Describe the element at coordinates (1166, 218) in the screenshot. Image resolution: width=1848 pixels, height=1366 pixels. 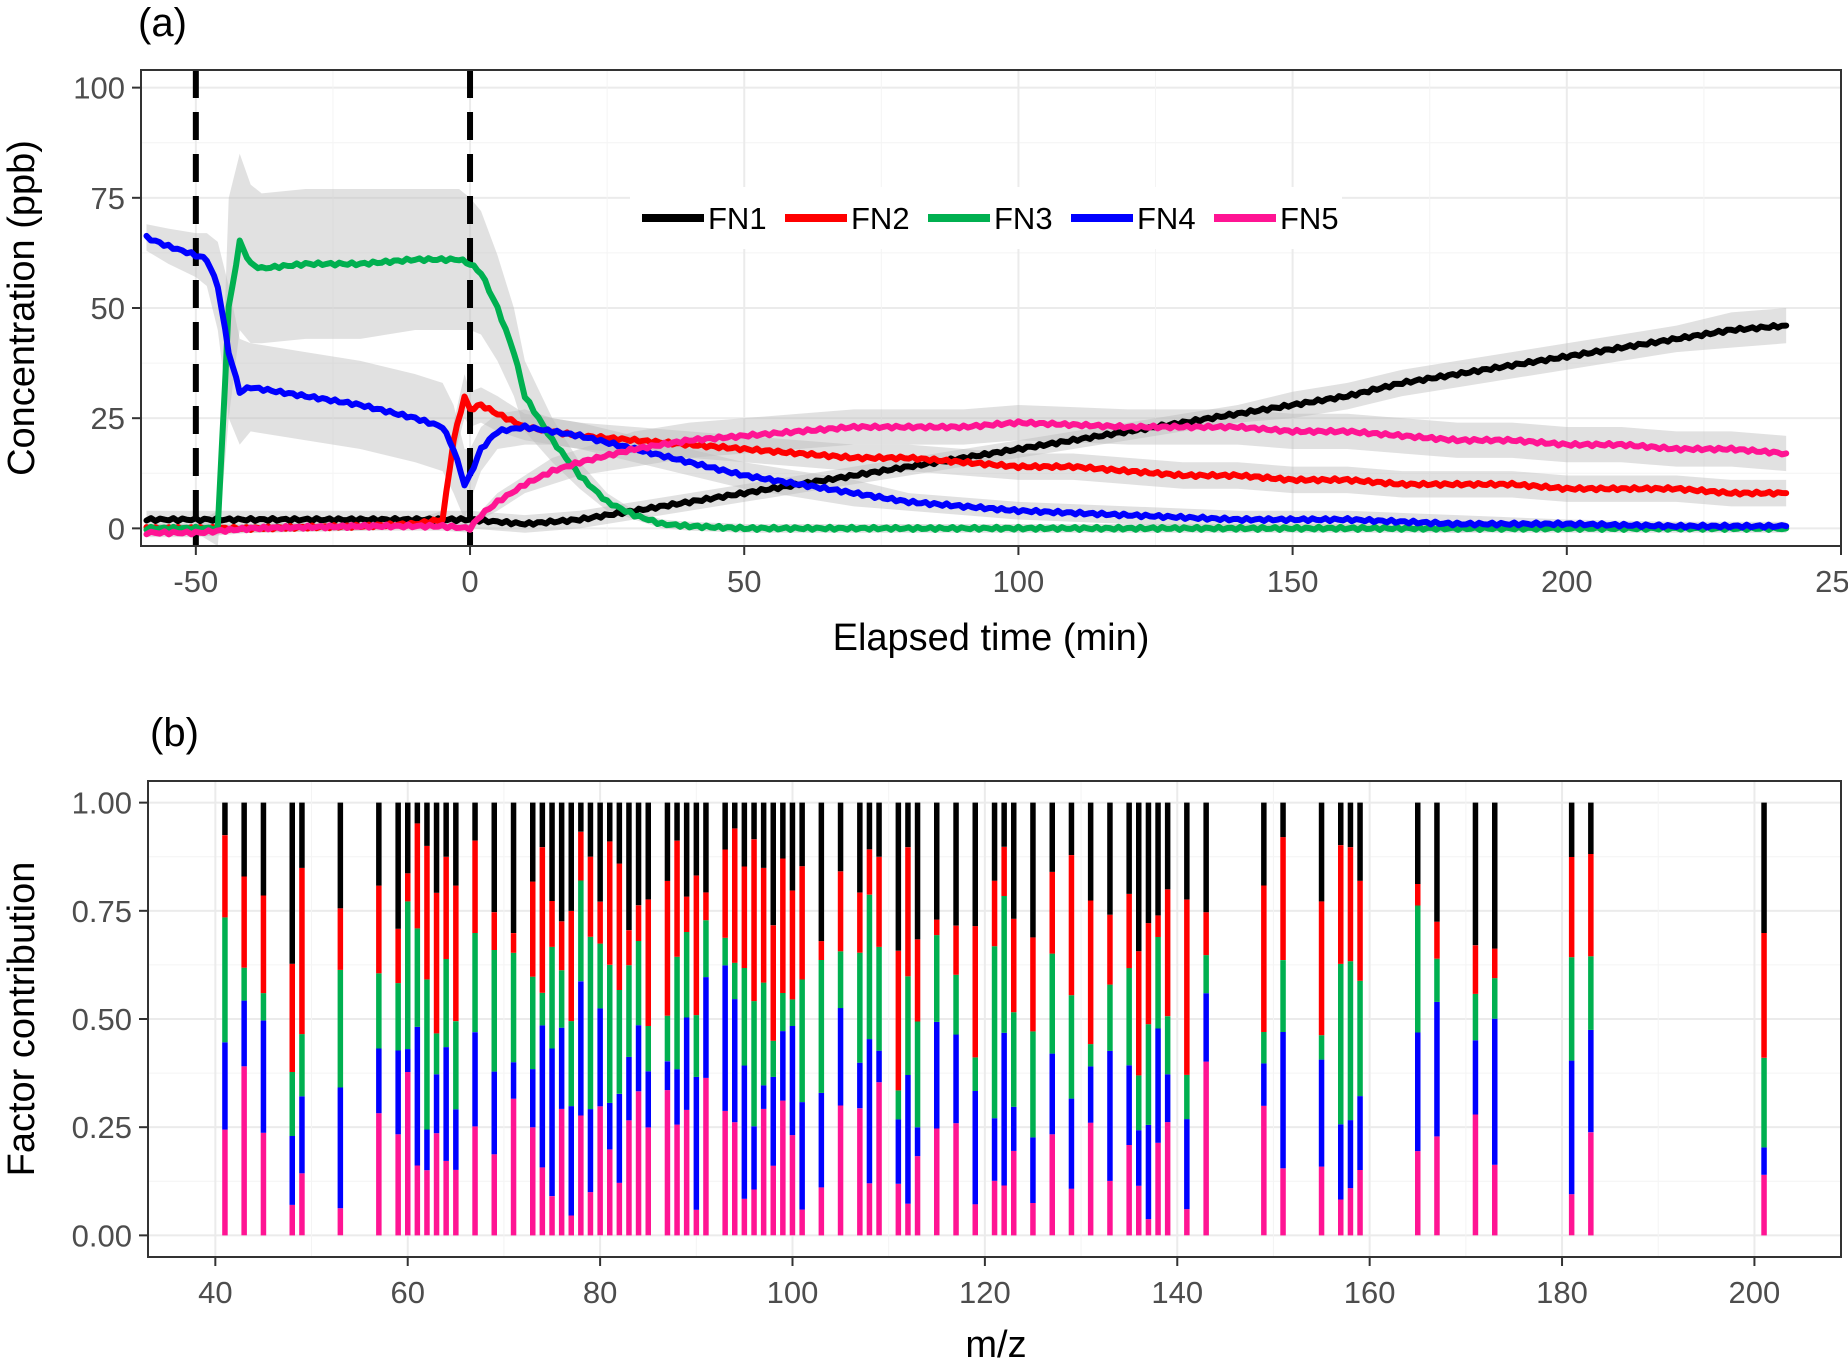
I see `legend-label-fn4: FN4` at that location.